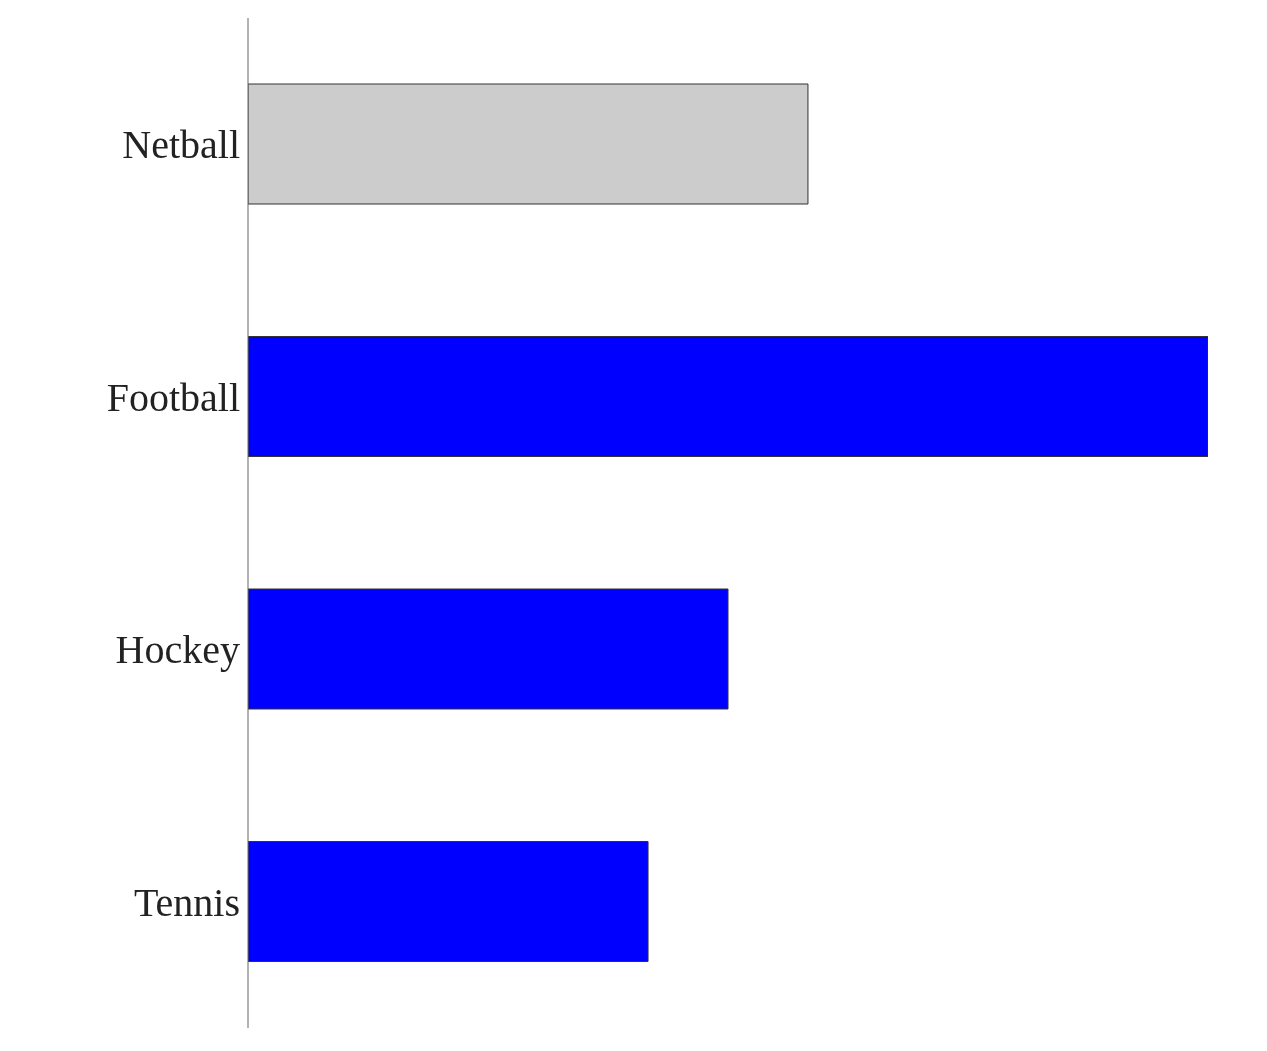 The width and height of the screenshot is (1267, 1051). Describe the element at coordinates (177, 650) in the screenshot. I see `y-tick-label: Hockey` at that location.